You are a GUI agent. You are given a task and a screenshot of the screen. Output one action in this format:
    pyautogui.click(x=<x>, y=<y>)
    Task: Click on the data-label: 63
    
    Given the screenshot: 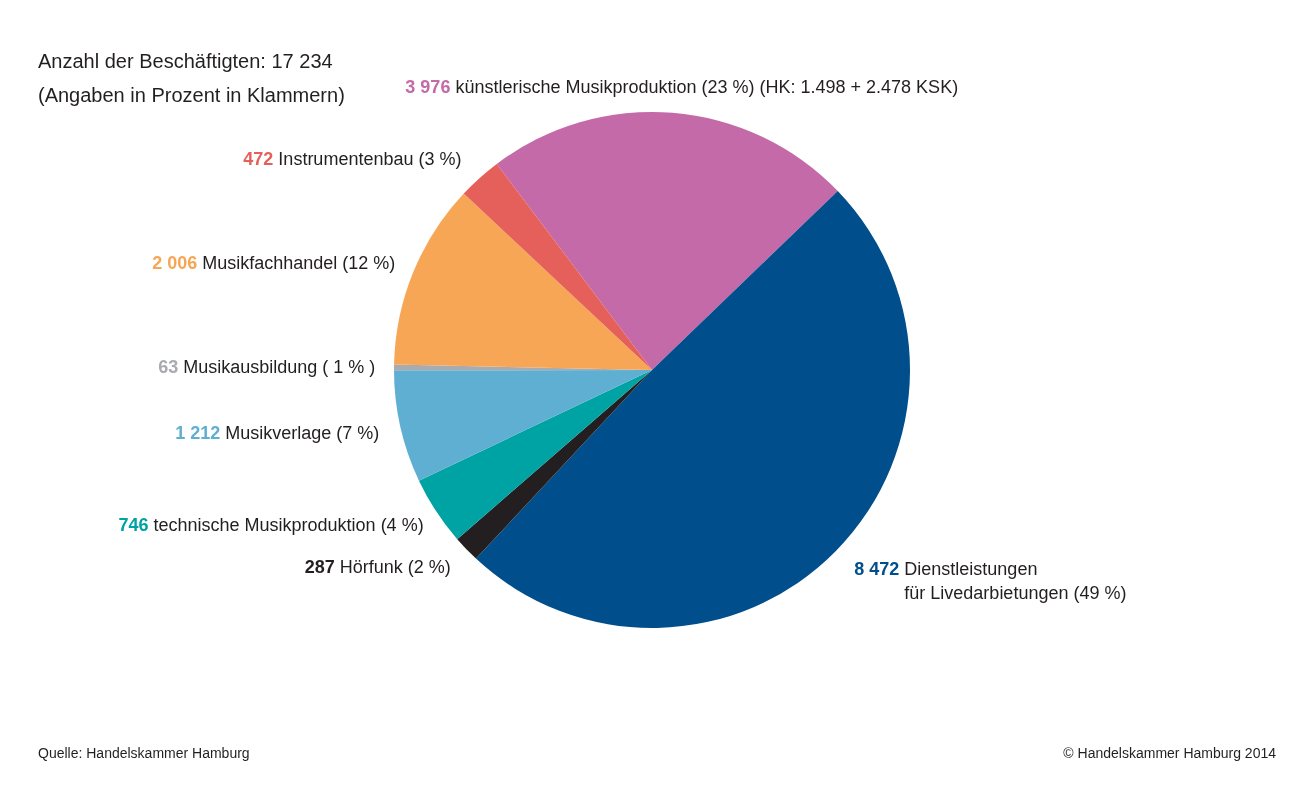 What is the action you would take?
    pyautogui.click(x=168, y=367)
    